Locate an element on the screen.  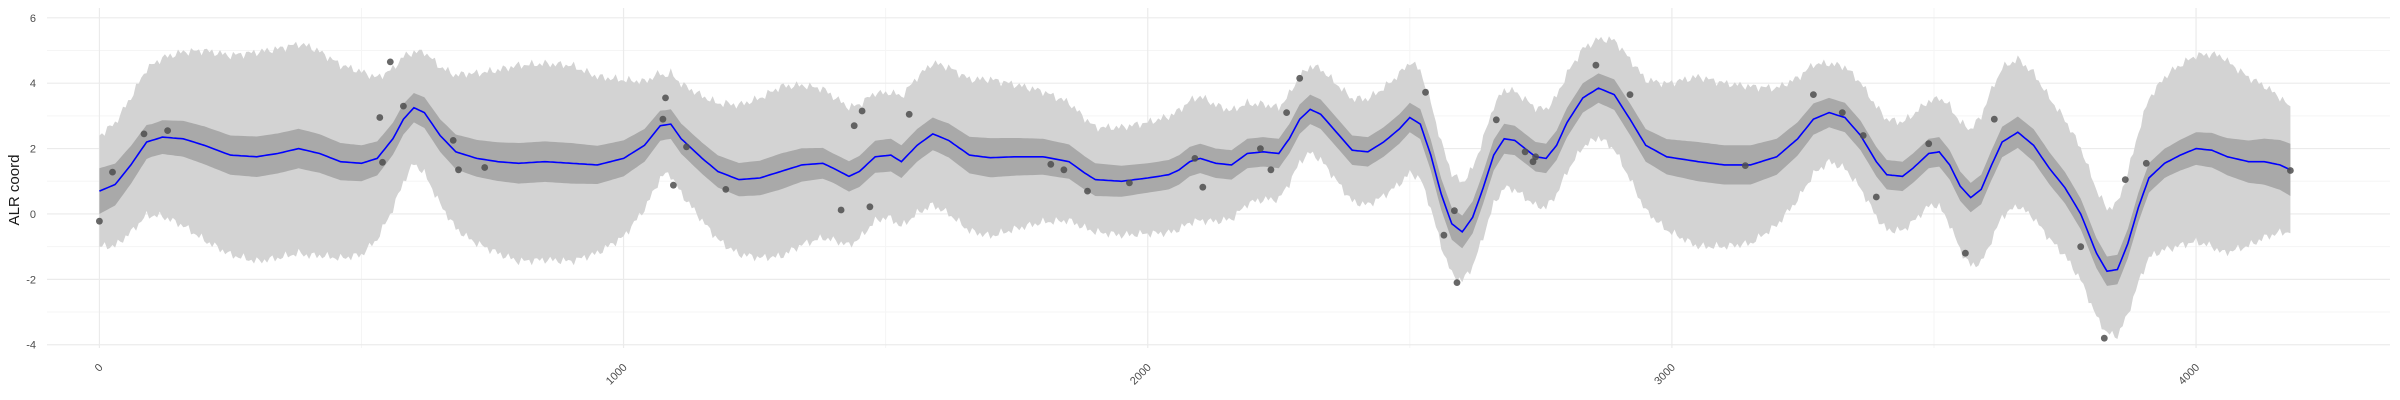
y-axis-title: ALR coord is located at coordinates (14, 190).